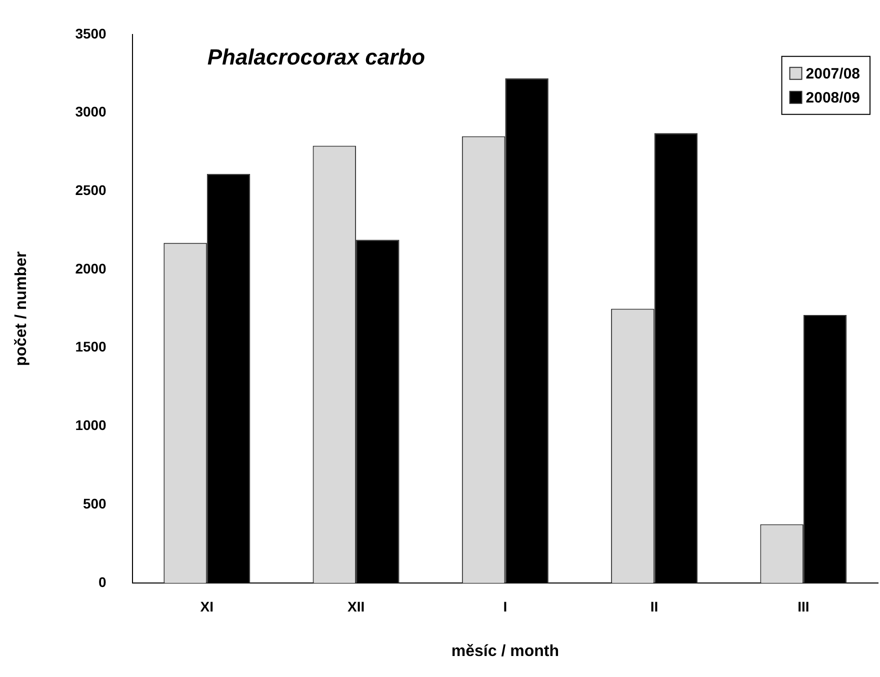 The width and height of the screenshot is (880, 677). What do you see at coordinates (833, 74) in the screenshot?
I see `legend-label: 2007/08` at bounding box center [833, 74].